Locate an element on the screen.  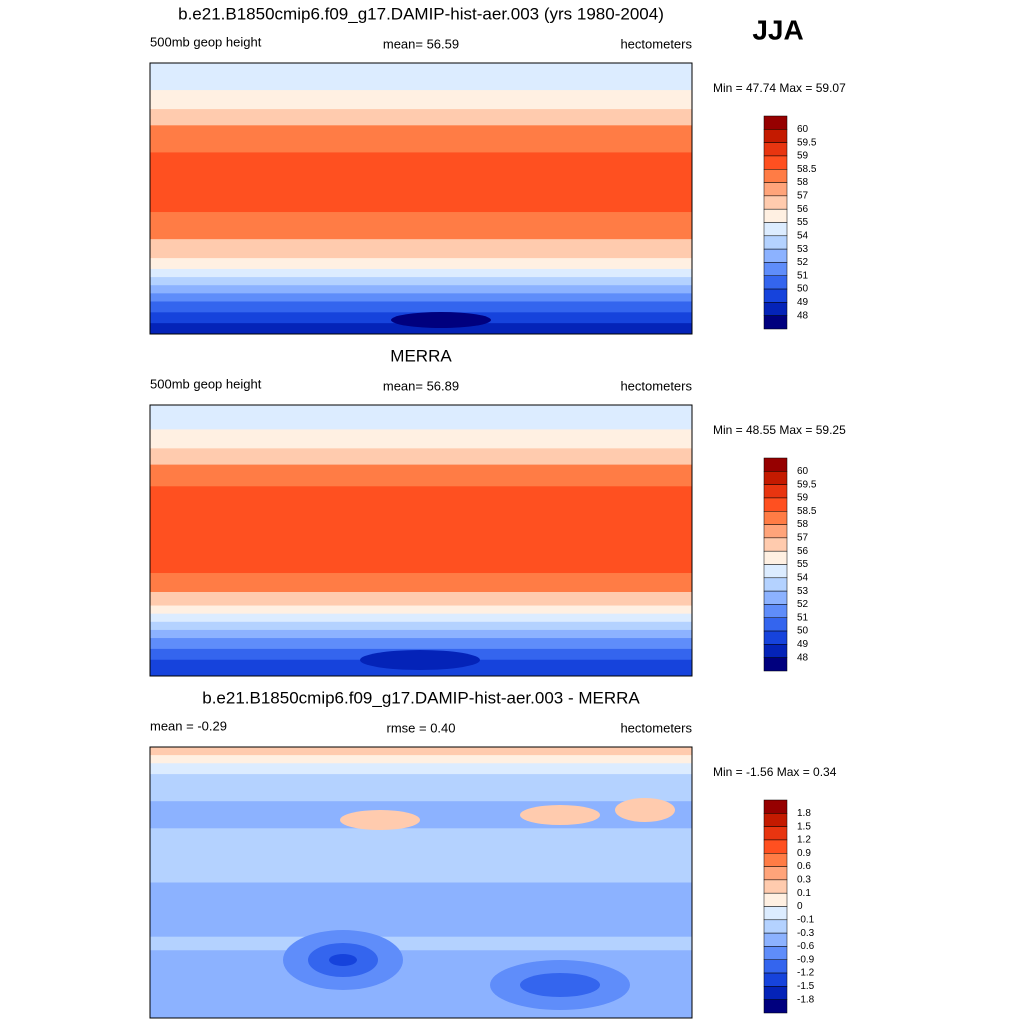
colorbar-label: 60 is located at coordinates (803, 129).